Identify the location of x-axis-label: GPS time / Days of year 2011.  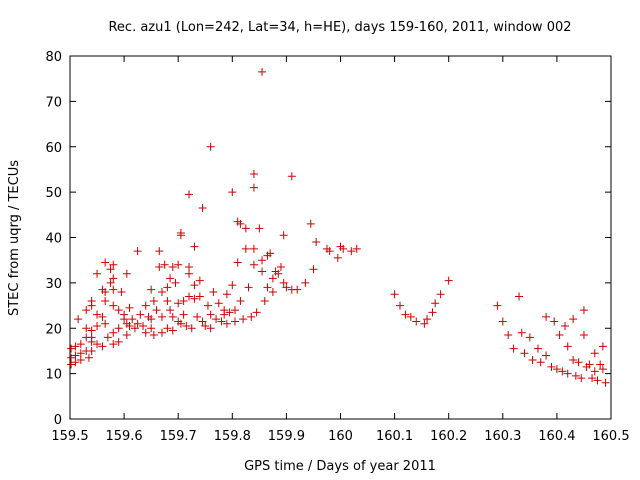
(340, 466).